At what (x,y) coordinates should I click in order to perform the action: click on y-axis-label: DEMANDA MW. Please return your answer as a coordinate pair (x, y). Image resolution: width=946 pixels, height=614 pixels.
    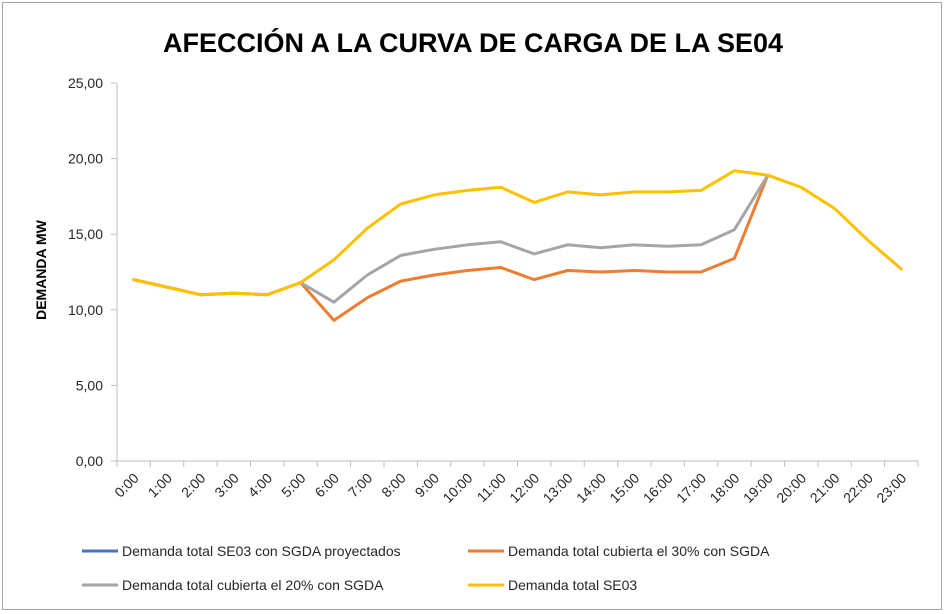
    Looking at the image, I should click on (41, 269).